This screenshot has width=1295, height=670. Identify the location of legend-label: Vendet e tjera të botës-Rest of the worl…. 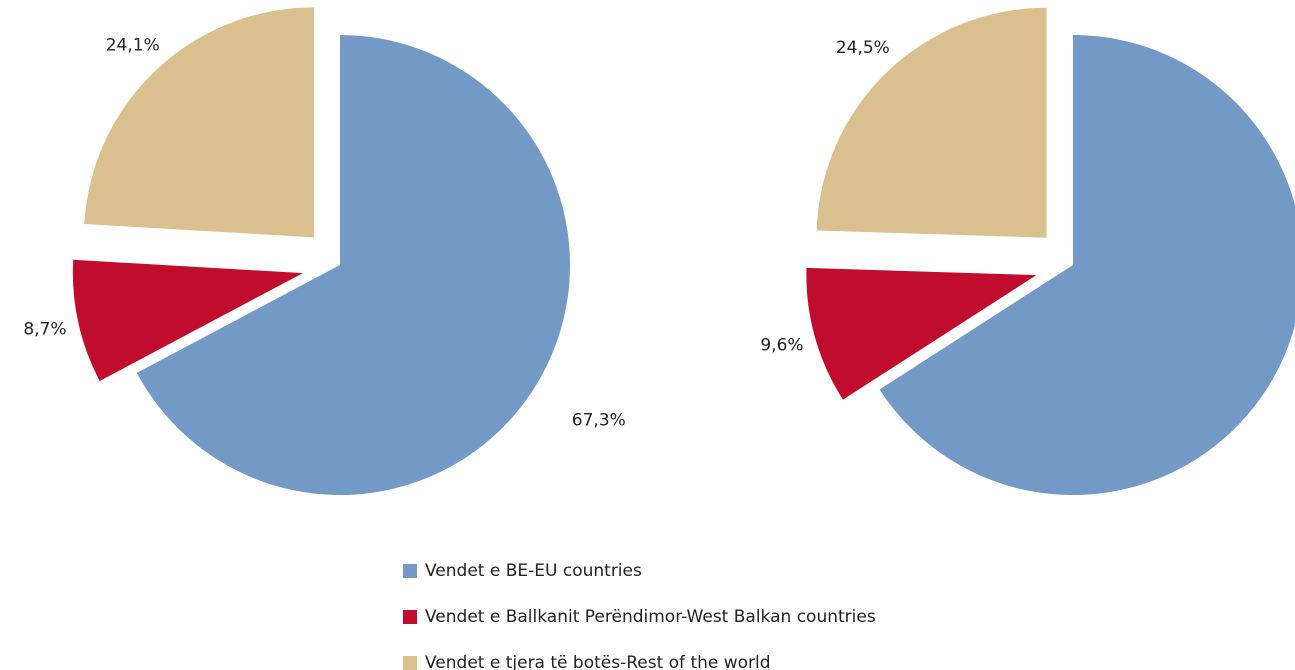
(598, 661).